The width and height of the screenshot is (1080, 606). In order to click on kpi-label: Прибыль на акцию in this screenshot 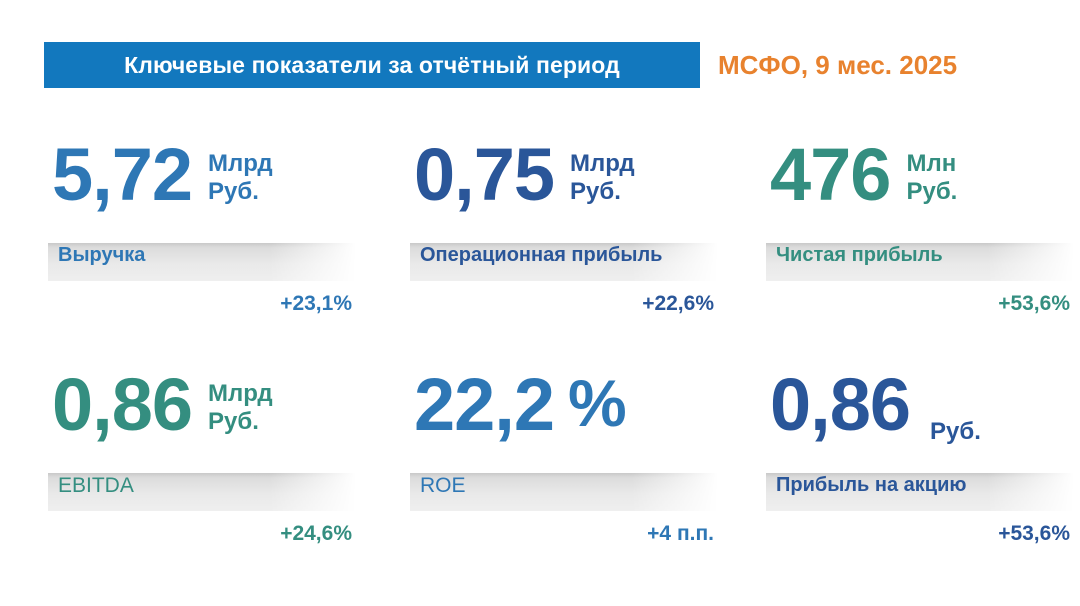, I will do `click(871, 485)`.